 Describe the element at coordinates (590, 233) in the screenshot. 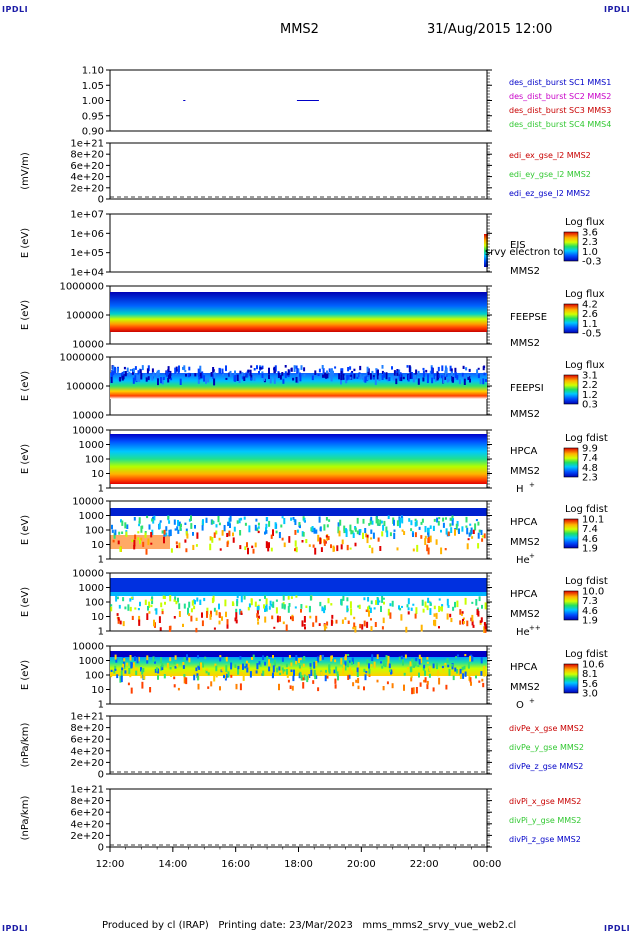

I see `colorbar-tick-label: 3.6` at that location.